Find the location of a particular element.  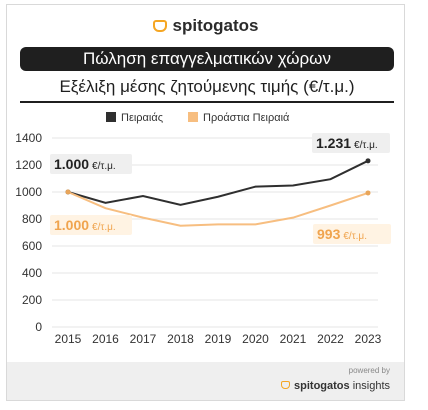

data-label: 1.231 €/τ.μ. is located at coordinates (347, 143).